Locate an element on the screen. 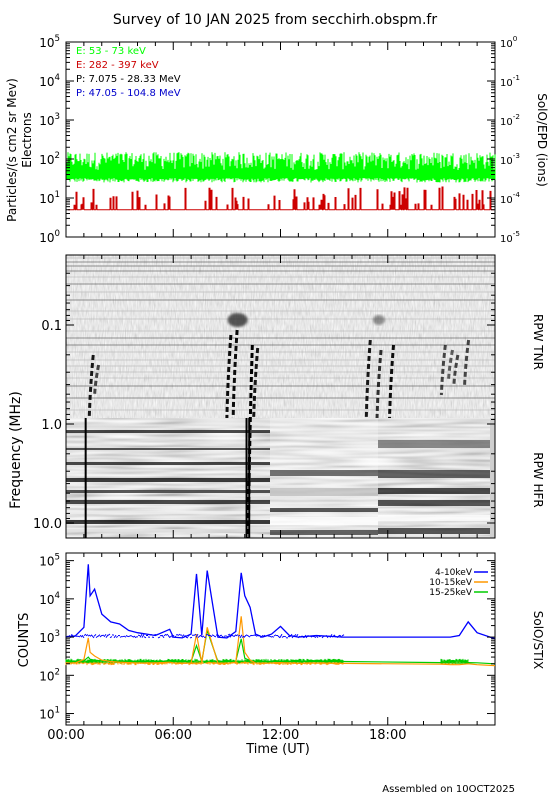 Image resolution: width=550 pixels, height=800 pixels. stix-noise-15-25kev is located at coordinates (454, 661).